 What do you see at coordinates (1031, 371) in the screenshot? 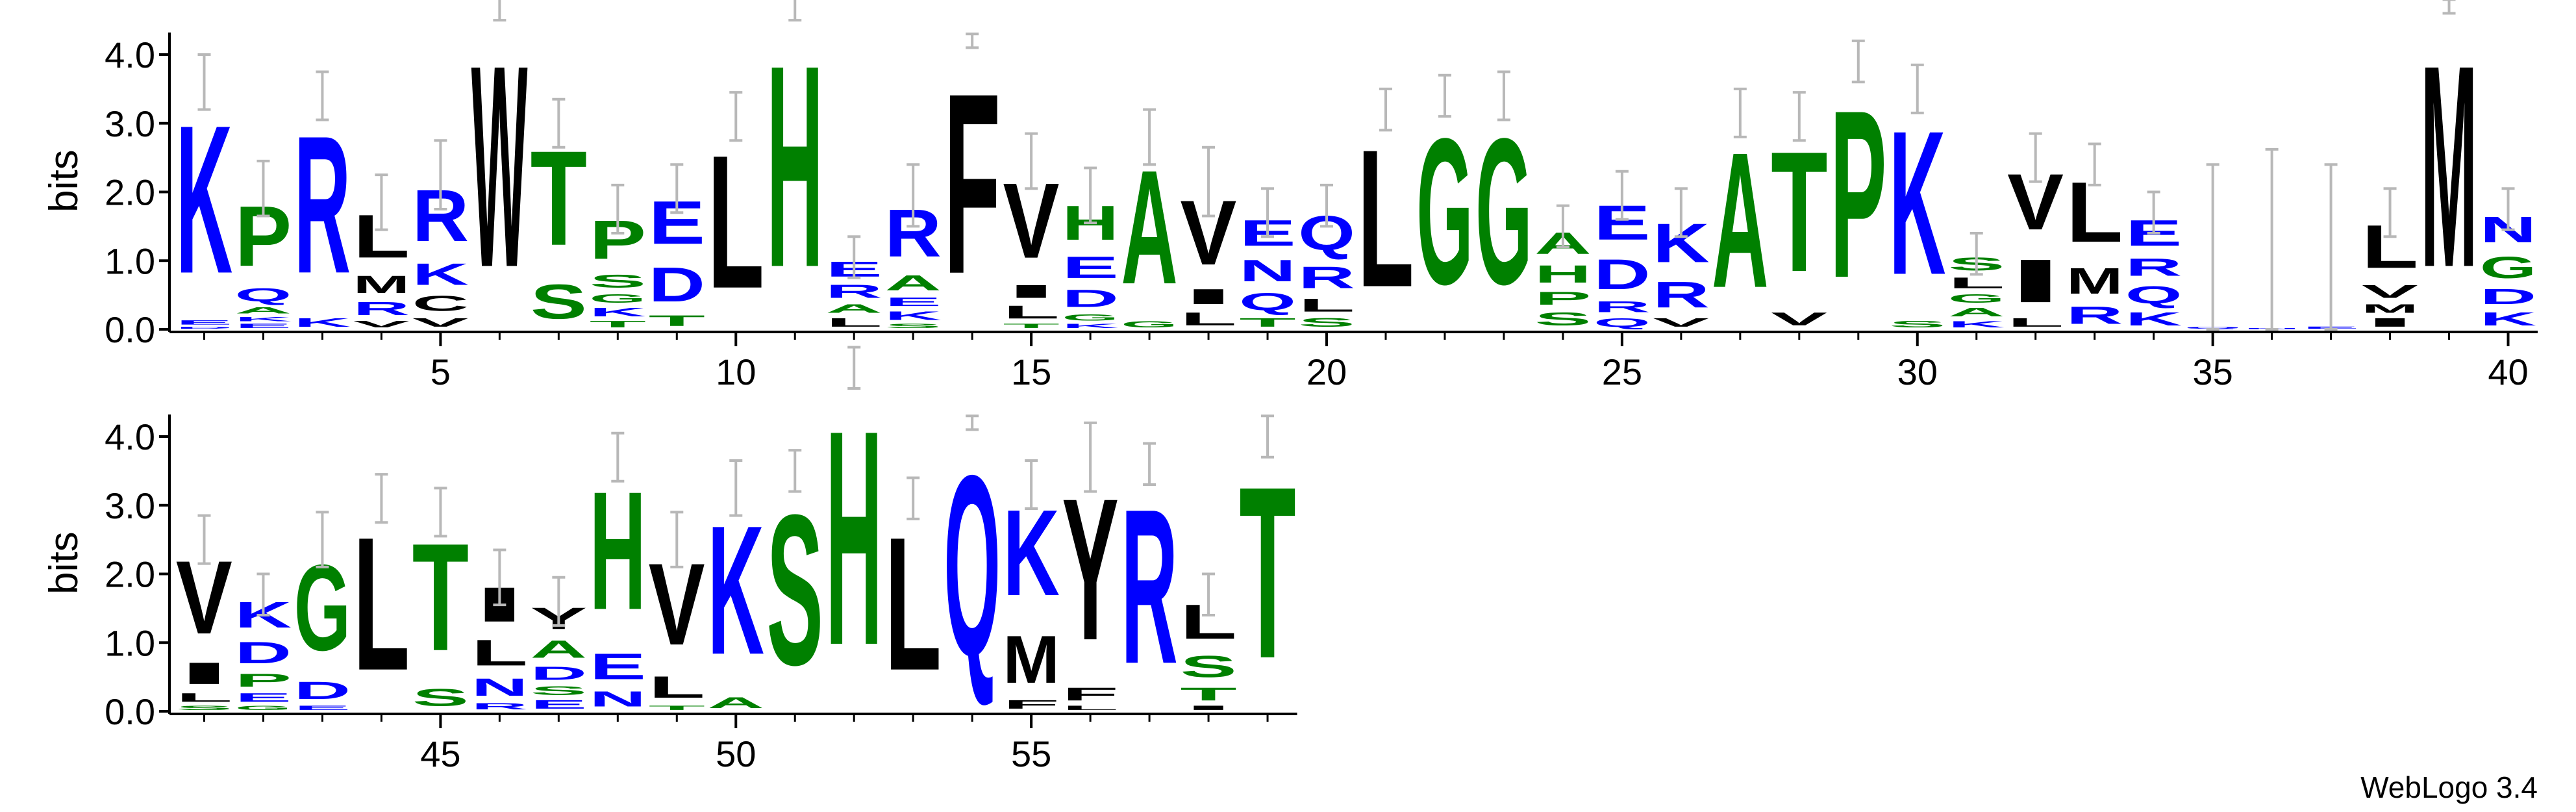
I see `x-tick-label: 15` at bounding box center [1031, 371].